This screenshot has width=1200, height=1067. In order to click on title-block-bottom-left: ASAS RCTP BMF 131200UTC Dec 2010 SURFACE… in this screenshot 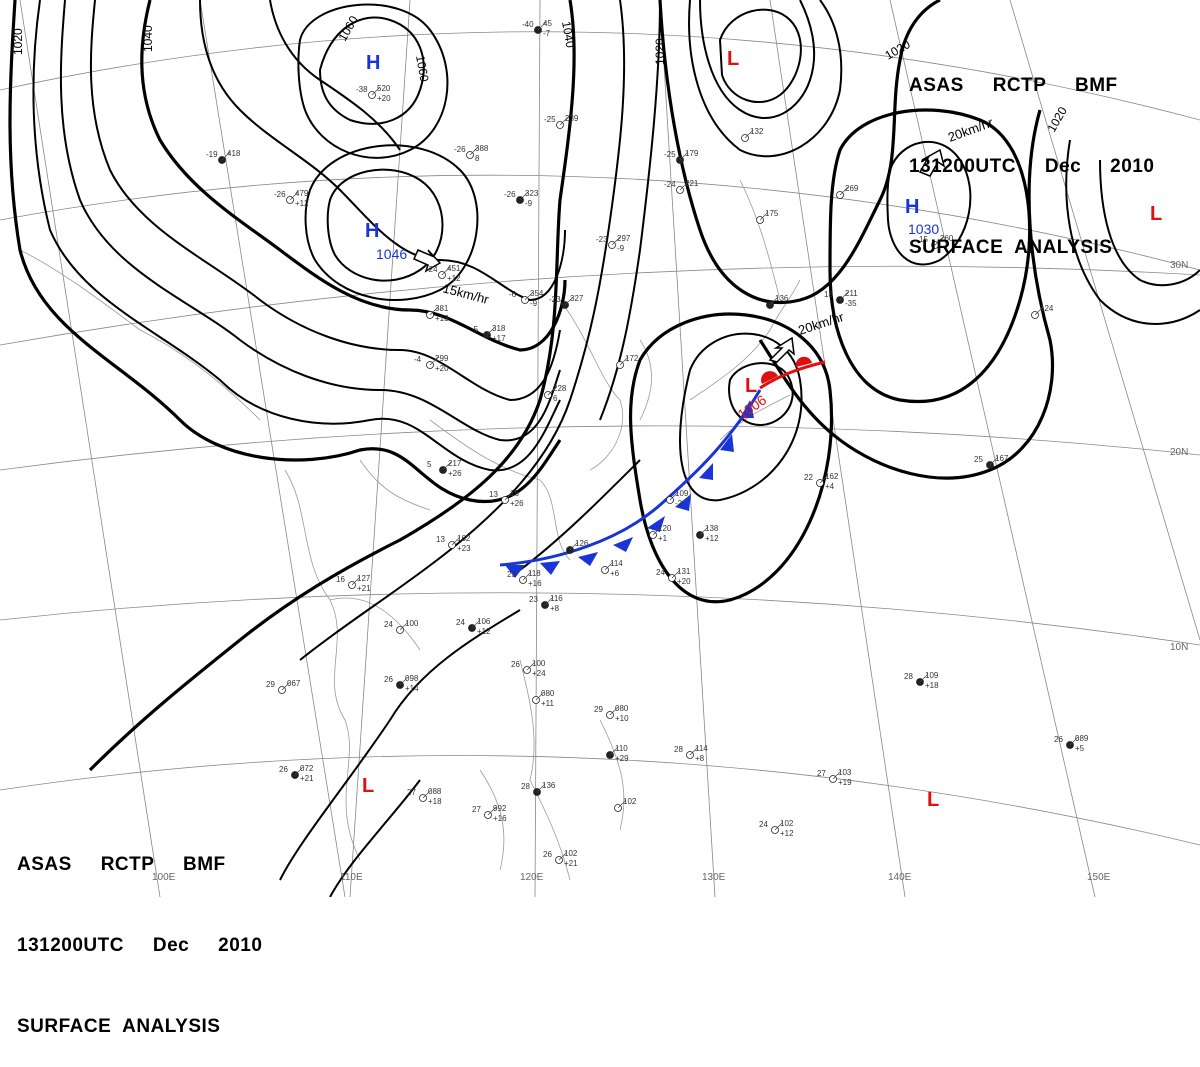, I will do `click(139, 932)`.